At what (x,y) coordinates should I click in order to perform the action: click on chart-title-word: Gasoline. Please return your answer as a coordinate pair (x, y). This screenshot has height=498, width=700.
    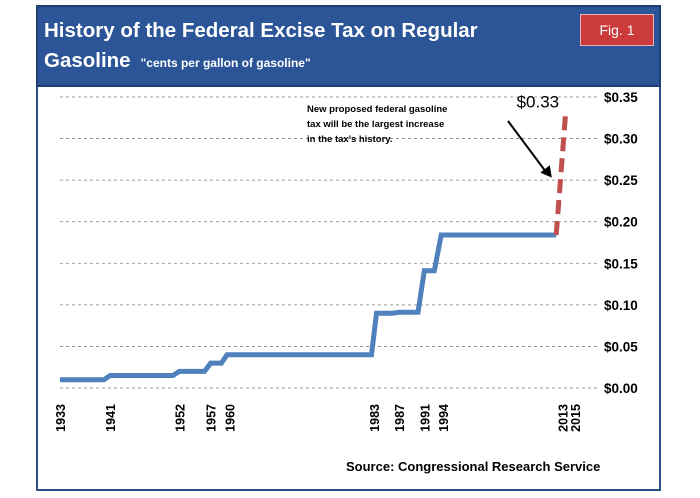
    Looking at the image, I should click on (87, 60).